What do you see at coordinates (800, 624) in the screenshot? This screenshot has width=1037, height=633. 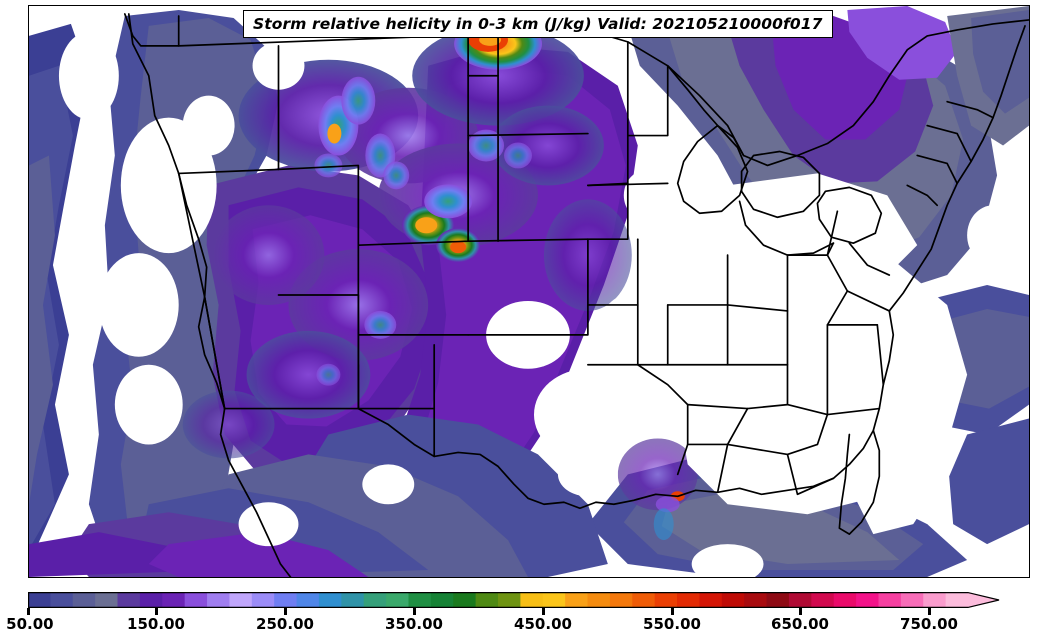 I see `colorbar-tick-label: 650.00` at bounding box center [800, 624].